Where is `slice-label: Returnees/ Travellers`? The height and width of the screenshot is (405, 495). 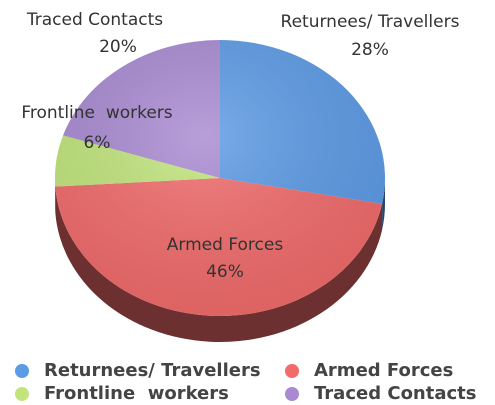
slice-label: Returnees/ Travellers is located at coordinates (370, 22).